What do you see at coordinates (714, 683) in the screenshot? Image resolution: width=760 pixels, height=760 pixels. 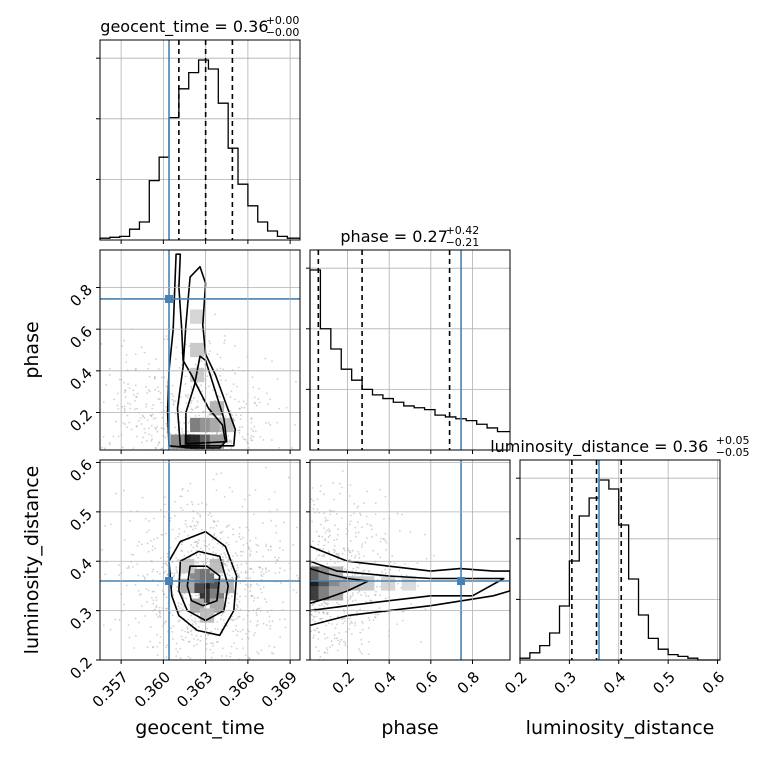 I see `x-tick-label-luminosity-distance: 0.6` at bounding box center [714, 683].